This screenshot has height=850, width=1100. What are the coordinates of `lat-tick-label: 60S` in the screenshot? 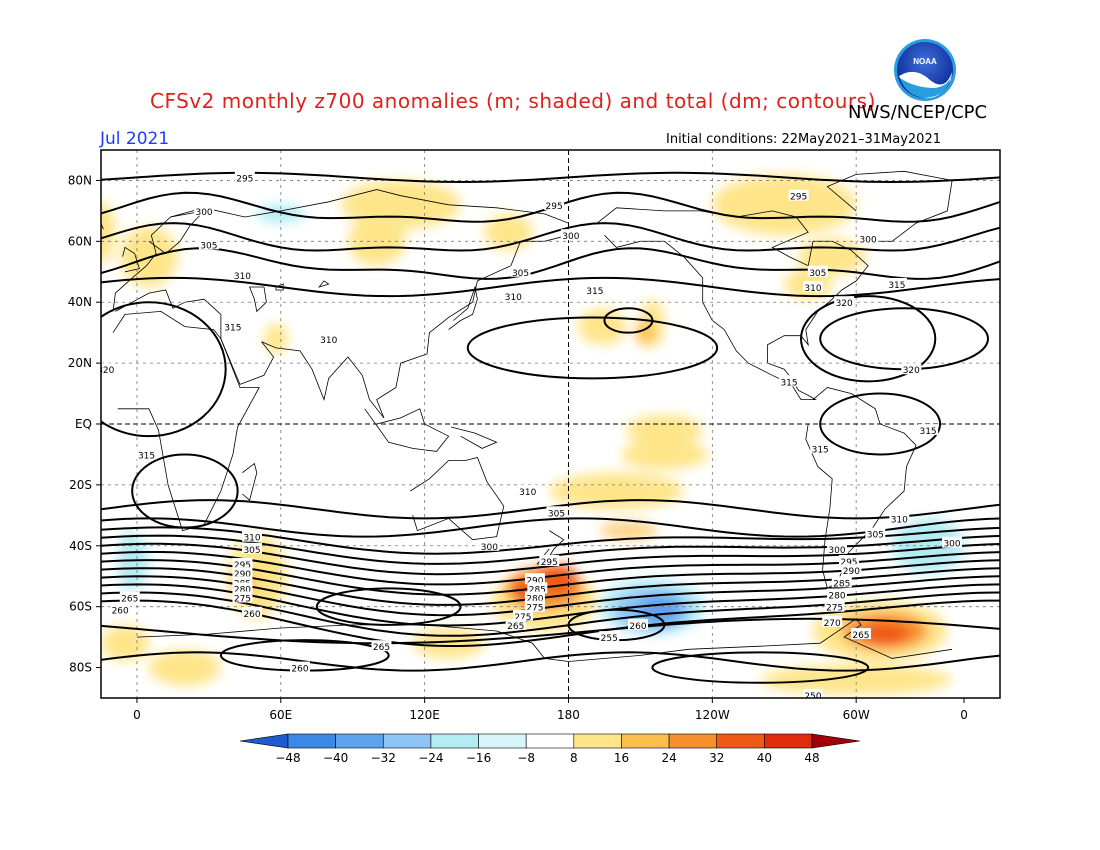 It's located at (80, 607).